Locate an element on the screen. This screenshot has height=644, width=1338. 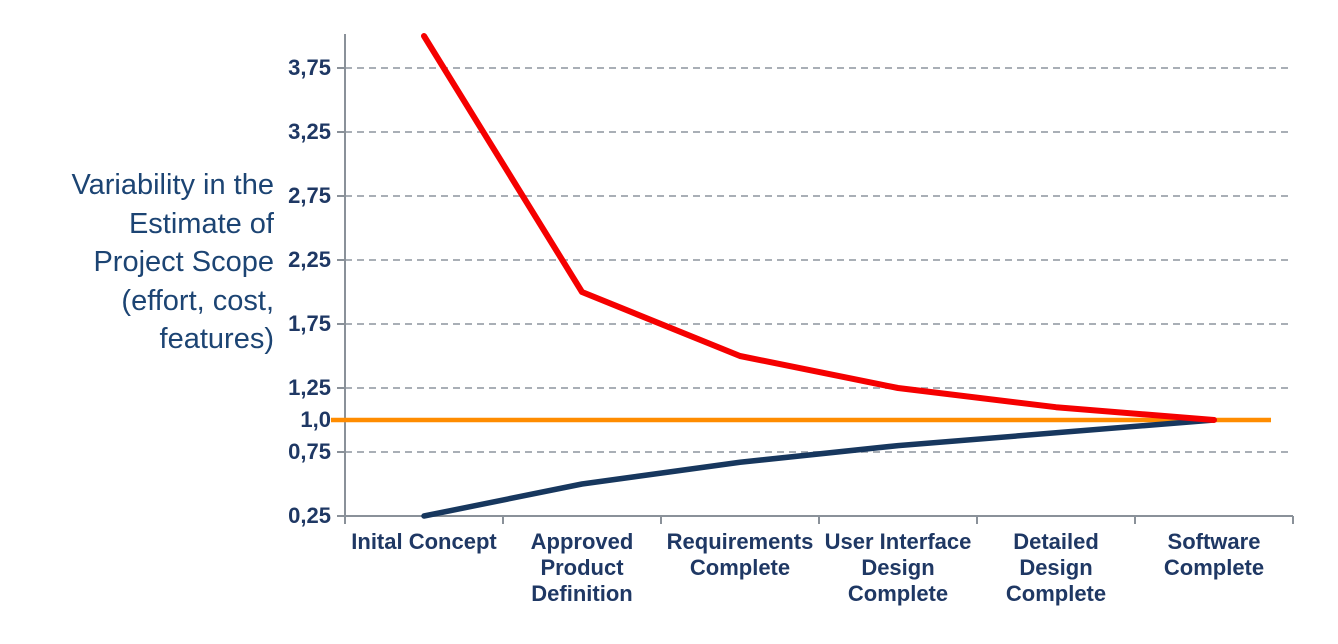
y-tick-label: 1,75 is located at coordinates (309, 323).